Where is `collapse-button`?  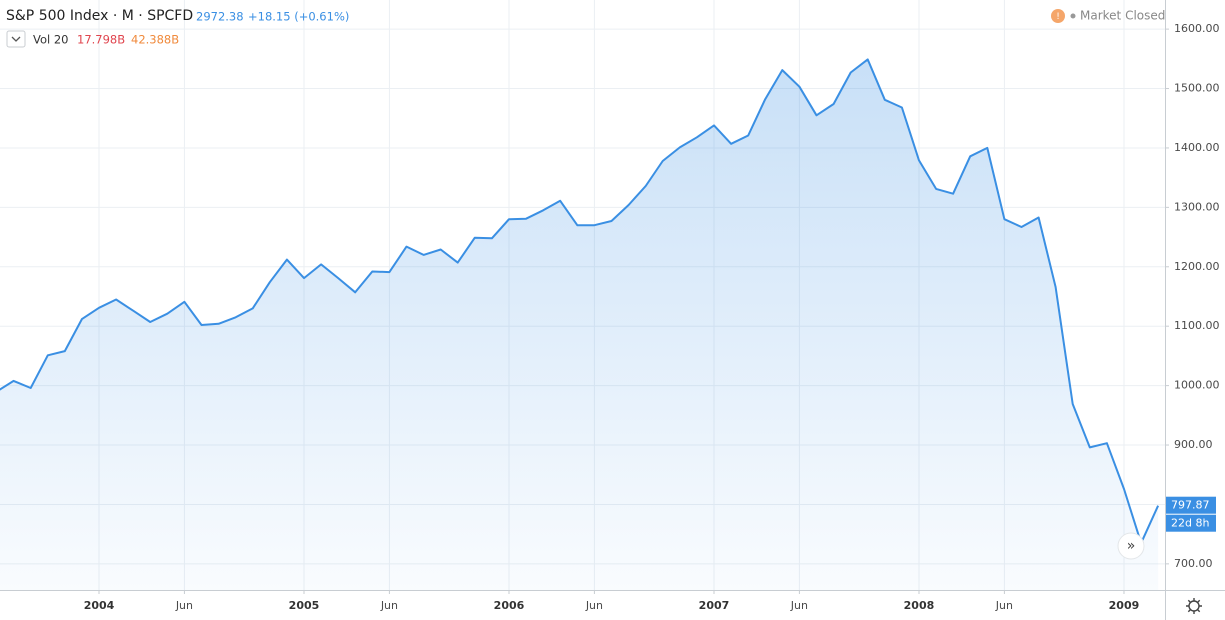
collapse-button is located at coordinates (16, 39).